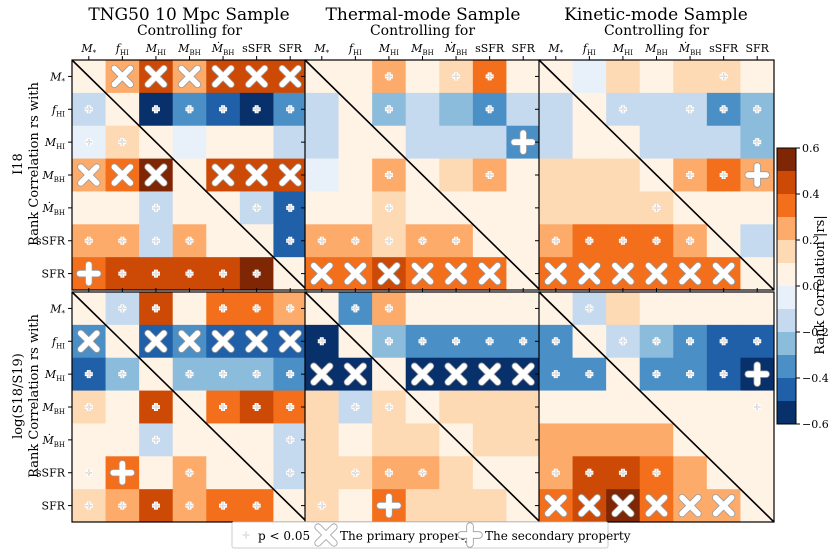 The height and width of the screenshot is (552, 840). I want to click on panel-3: Controlling for M* fHI MHI MBH ṀBH sSFR SFR, so click(655, 157).